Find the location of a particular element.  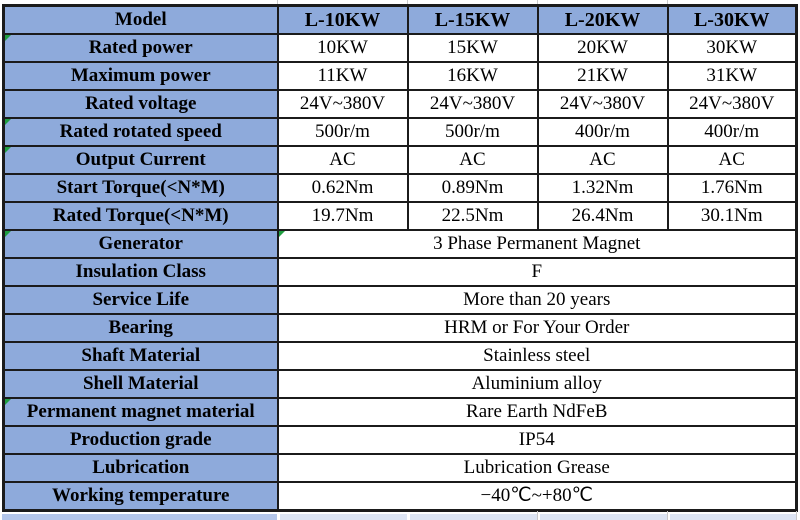

row-label-cell-text: Lubrication is located at coordinates (141, 467).